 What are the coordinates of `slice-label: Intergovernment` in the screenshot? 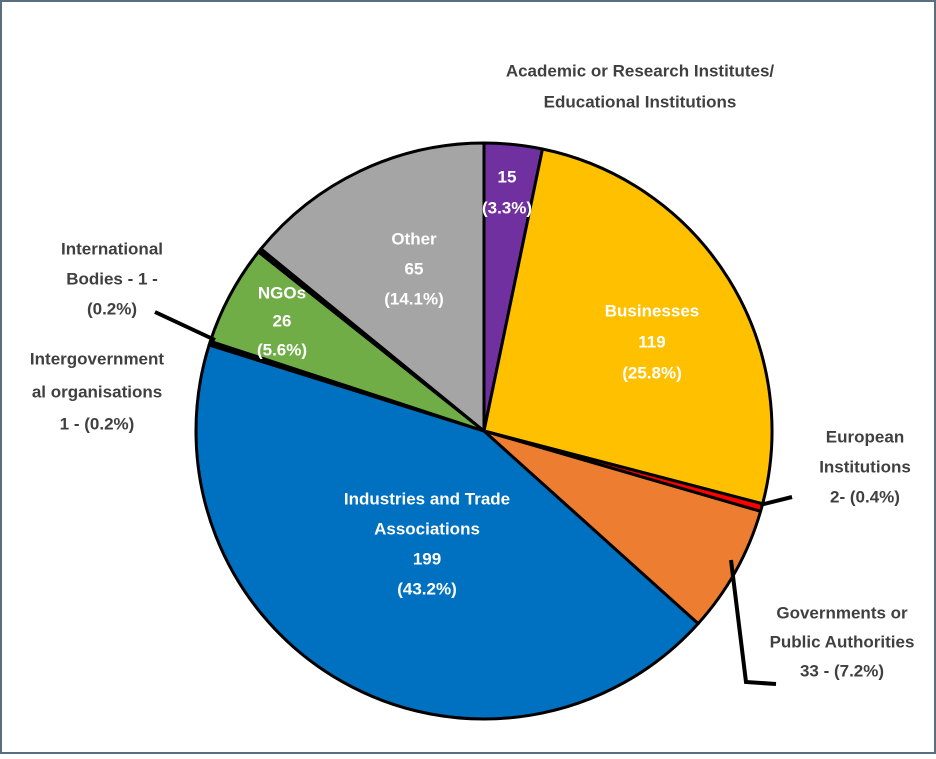 It's located at (97, 358).